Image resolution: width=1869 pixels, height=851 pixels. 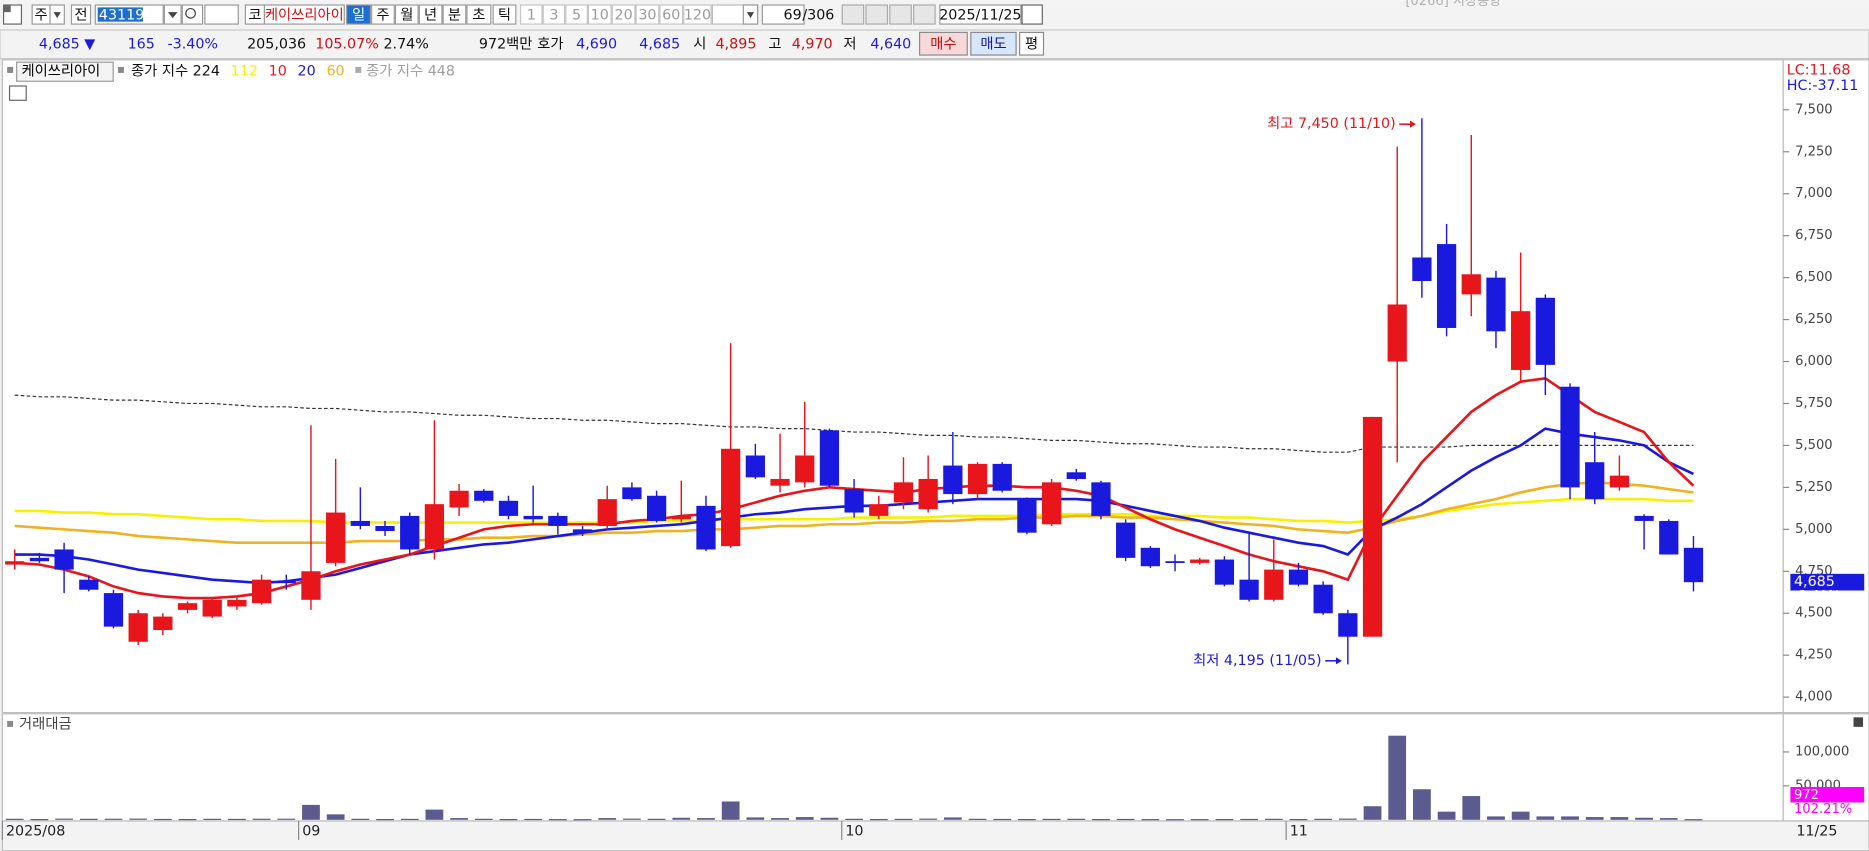 What do you see at coordinates (221, 14) in the screenshot?
I see `sound-button` at bounding box center [221, 14].